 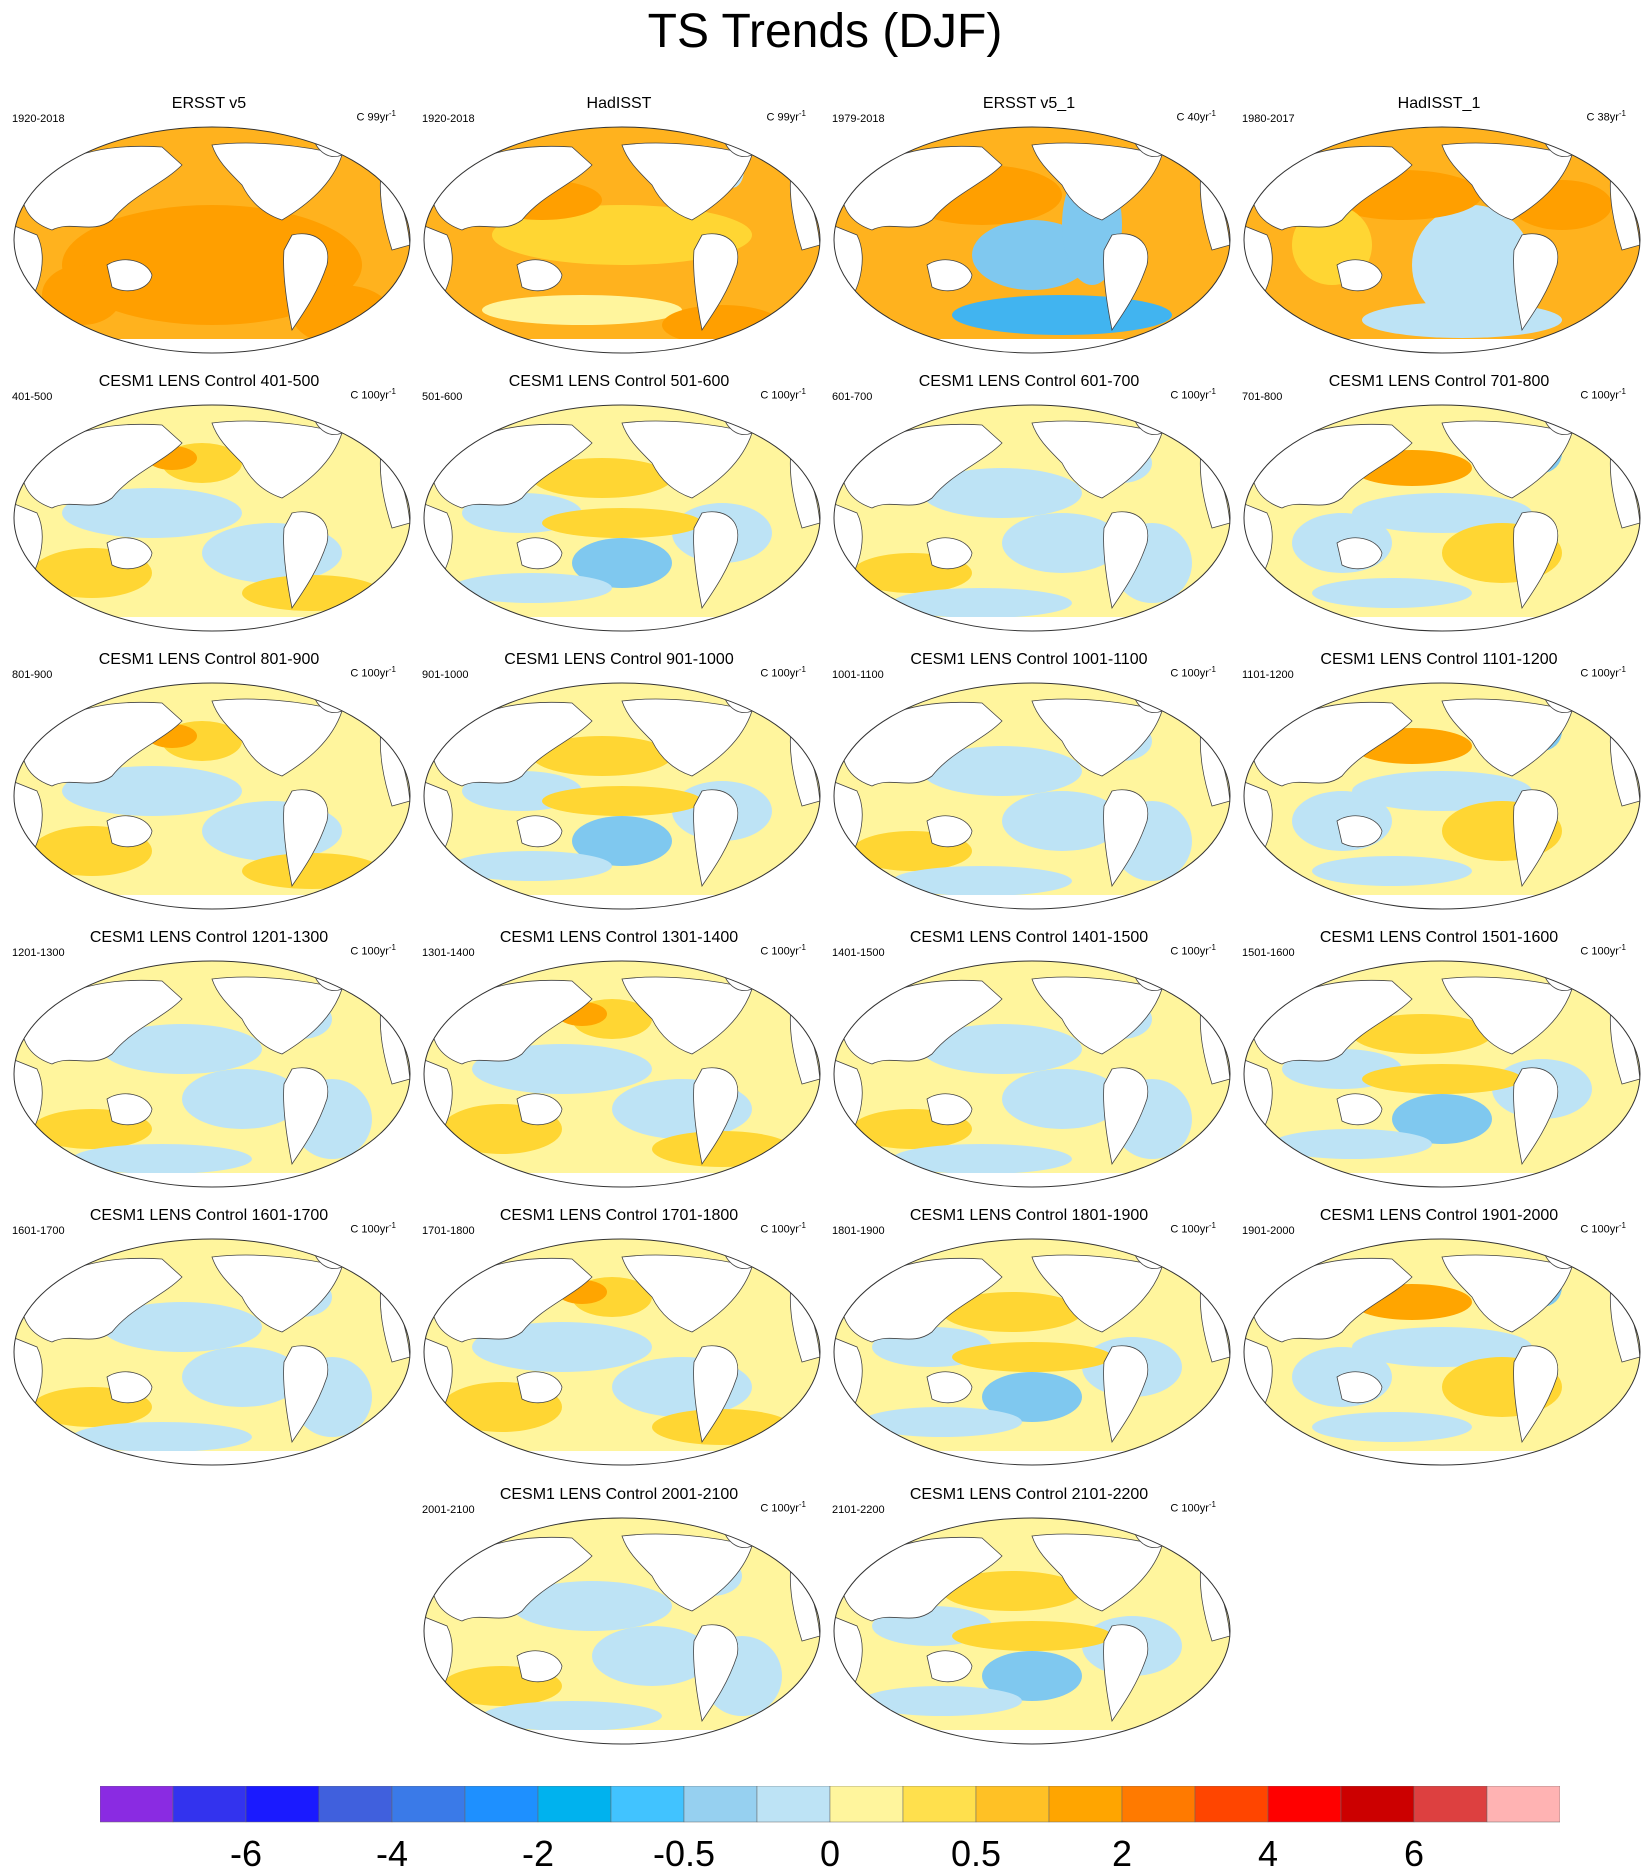 I want to click on panel-title: CESM1 LENS Control 1901-2000, so click(x=1439, y=1215).